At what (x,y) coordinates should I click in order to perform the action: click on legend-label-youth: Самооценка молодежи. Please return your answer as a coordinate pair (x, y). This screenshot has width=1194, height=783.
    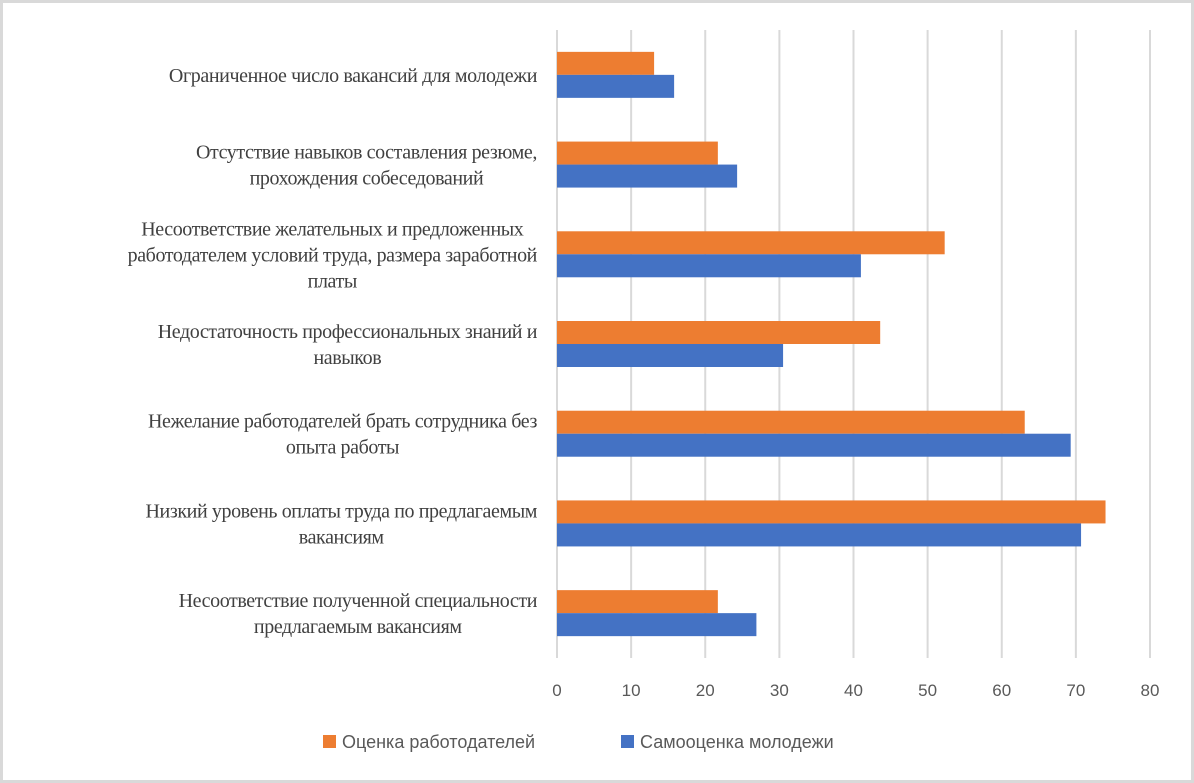
    Looking at the image, I should click on (737, 742).